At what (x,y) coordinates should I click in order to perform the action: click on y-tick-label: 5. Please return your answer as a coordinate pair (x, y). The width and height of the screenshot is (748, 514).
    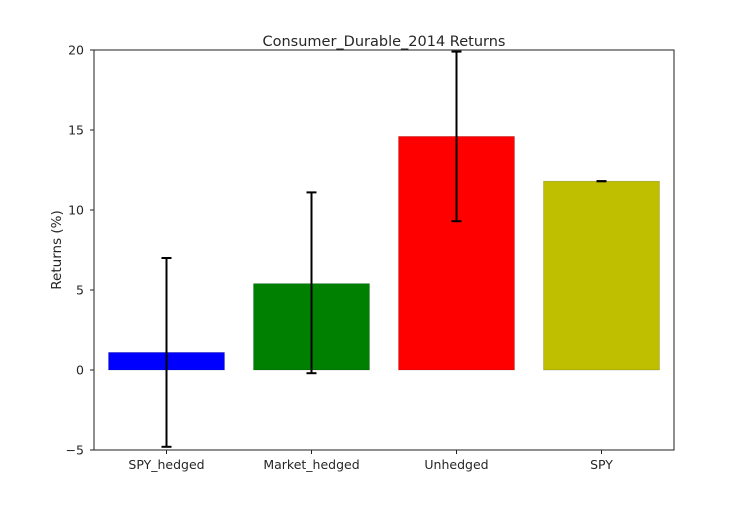
    Looking at the image, I should click on (80, 290).